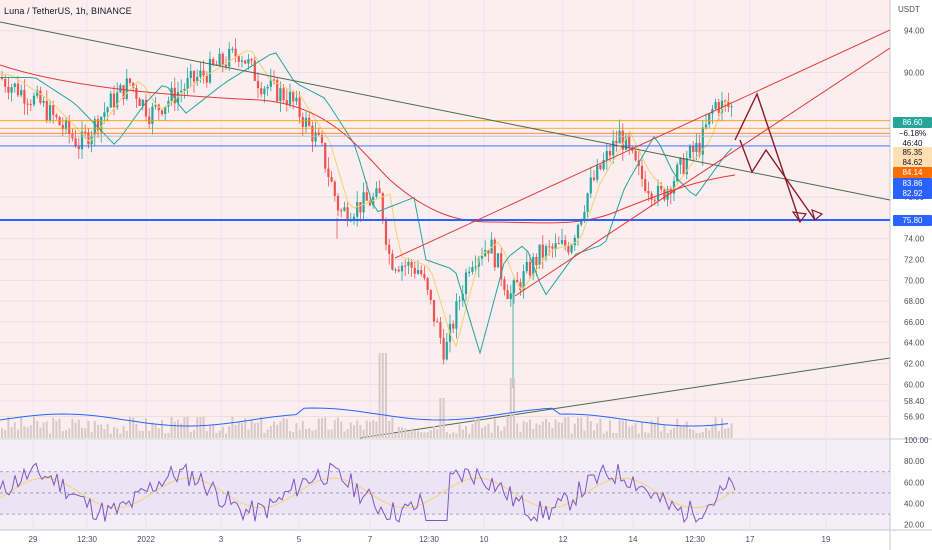  What do you see at coordinates (914, 239) in the screenshot?
I see `price-tick-label: 74.00` at bounding box center [914, 239].